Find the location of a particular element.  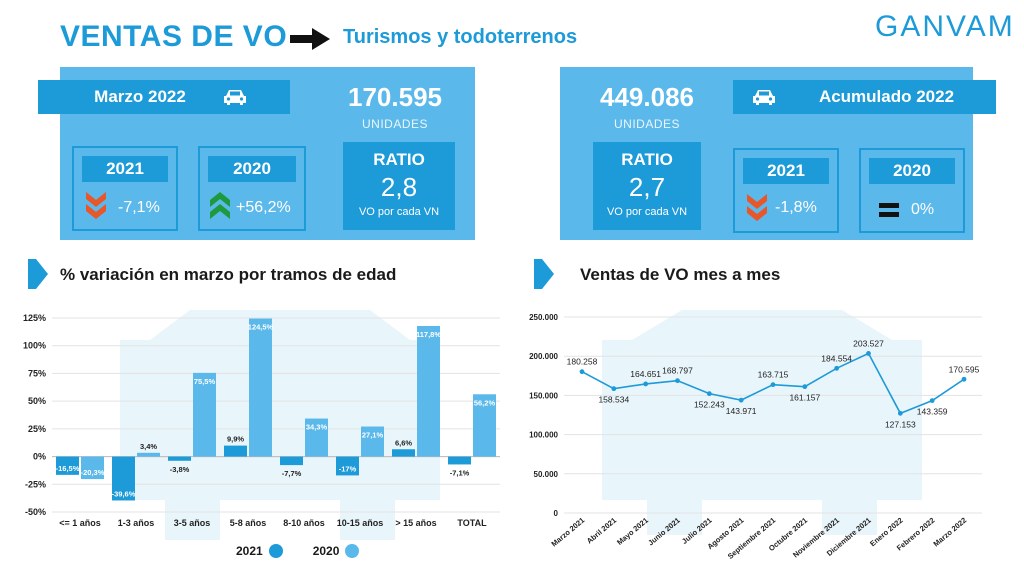

x-tick-label: 5-8 años is located at coordinates (248, 523).